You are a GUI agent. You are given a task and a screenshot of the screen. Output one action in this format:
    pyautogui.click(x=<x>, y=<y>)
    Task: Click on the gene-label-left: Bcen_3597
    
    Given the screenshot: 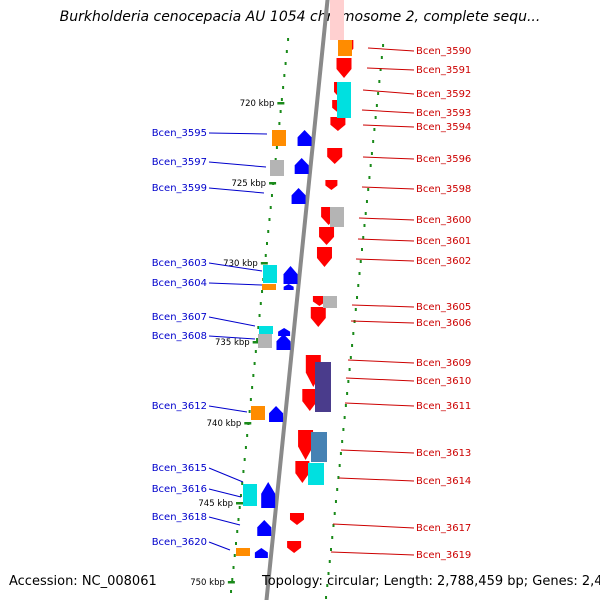 What is the action you would take?
    pyautogui.click(x=179, y=162)
    